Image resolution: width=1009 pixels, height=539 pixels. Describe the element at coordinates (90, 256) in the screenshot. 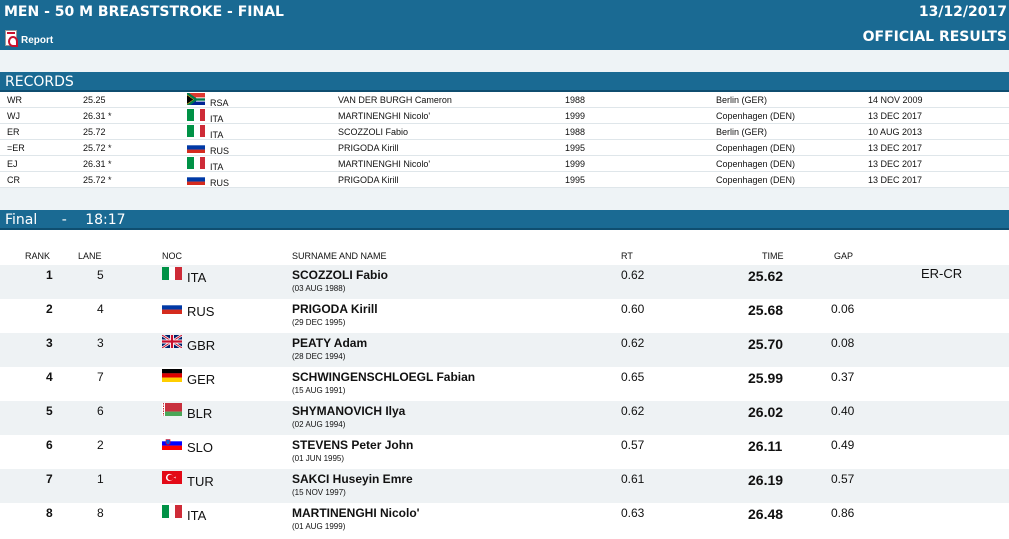

I see `col-lane: LANE` at that location.